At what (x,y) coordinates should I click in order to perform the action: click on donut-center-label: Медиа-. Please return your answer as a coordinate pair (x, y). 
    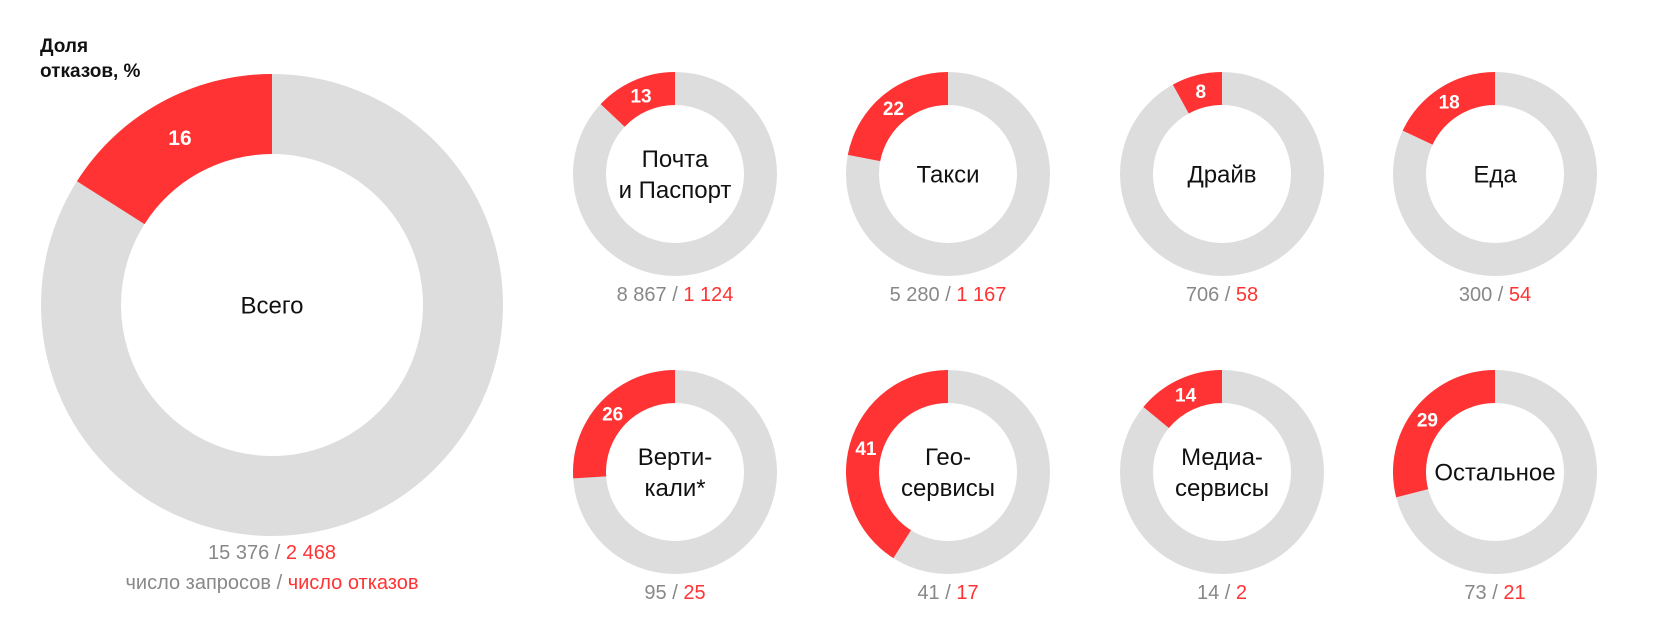
    Looking at the image, I should click on (1222, 457).